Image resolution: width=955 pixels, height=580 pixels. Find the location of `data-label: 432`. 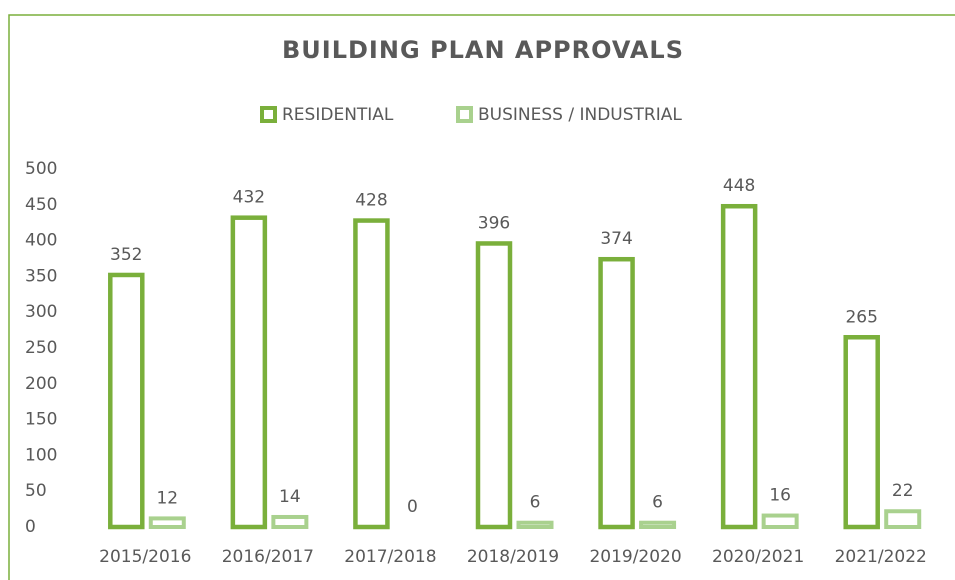

data-label: 432 is located at coordinates (249, 198).